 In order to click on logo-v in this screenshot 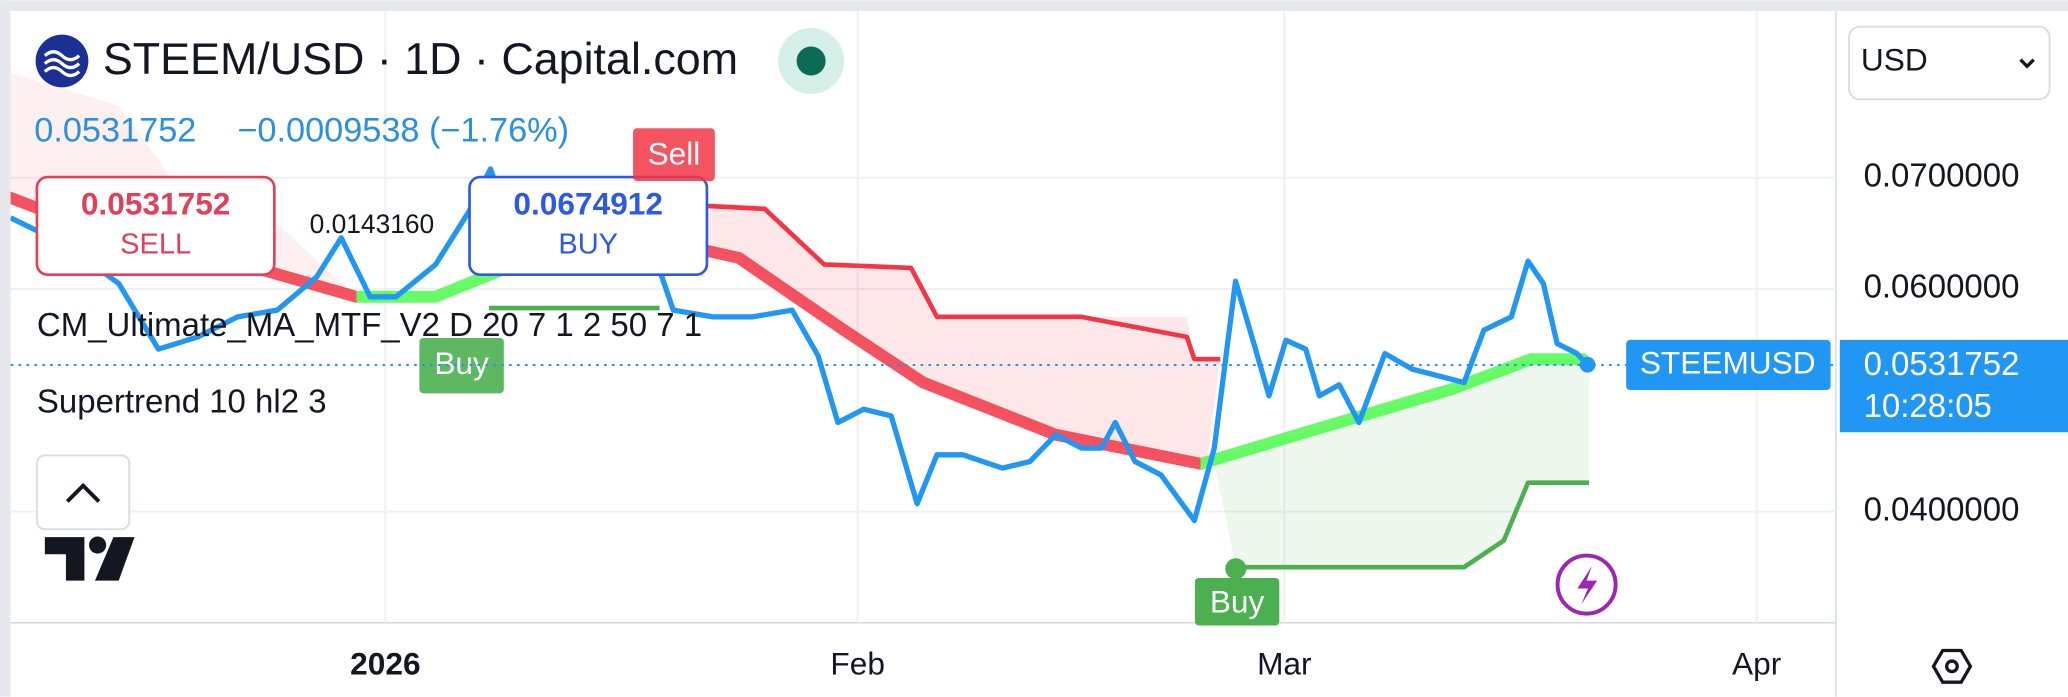, I will do `click(114, 559)`.